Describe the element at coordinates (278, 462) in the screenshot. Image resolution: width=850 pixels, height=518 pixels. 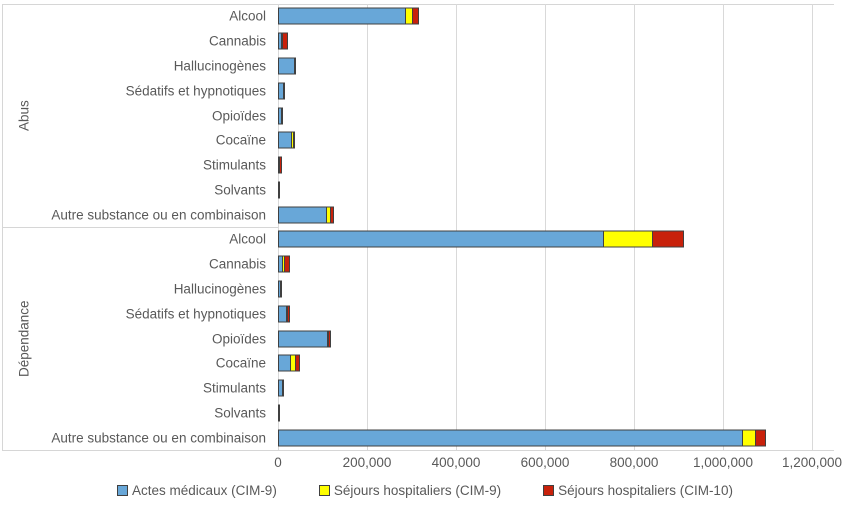
I see `x-axis-tick-label: 0` at that location.